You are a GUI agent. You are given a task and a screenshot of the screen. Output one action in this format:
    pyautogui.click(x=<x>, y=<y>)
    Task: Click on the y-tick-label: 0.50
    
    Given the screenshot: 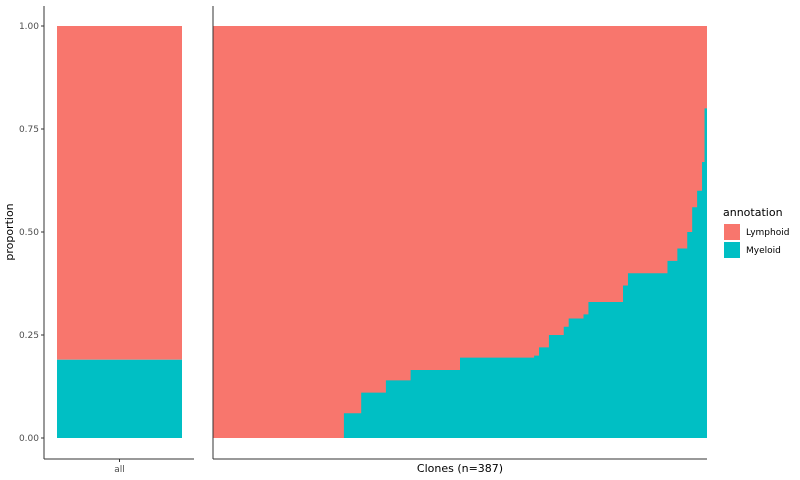 What is the action you would take?
    pyautogui.click(x=29, y=233)
    